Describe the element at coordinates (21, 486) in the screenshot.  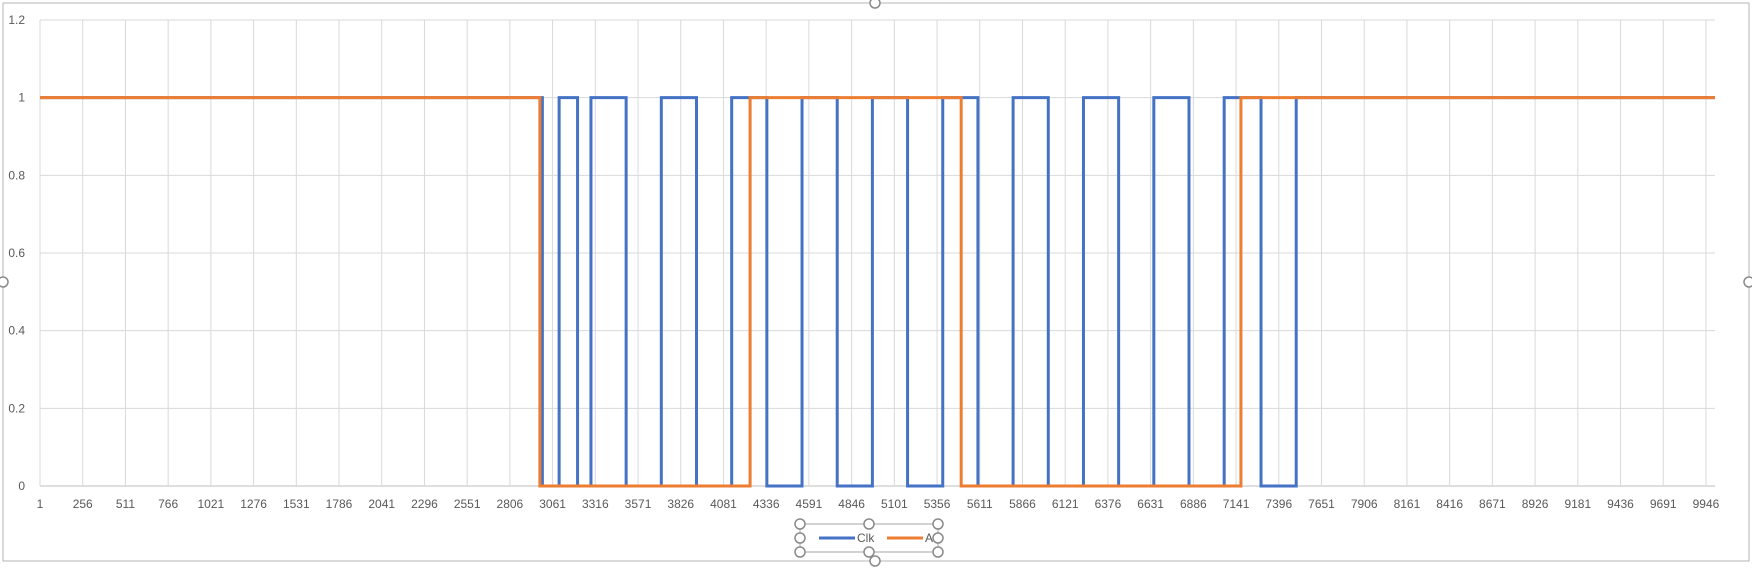
I see `y-tick-label: 0` at that location.